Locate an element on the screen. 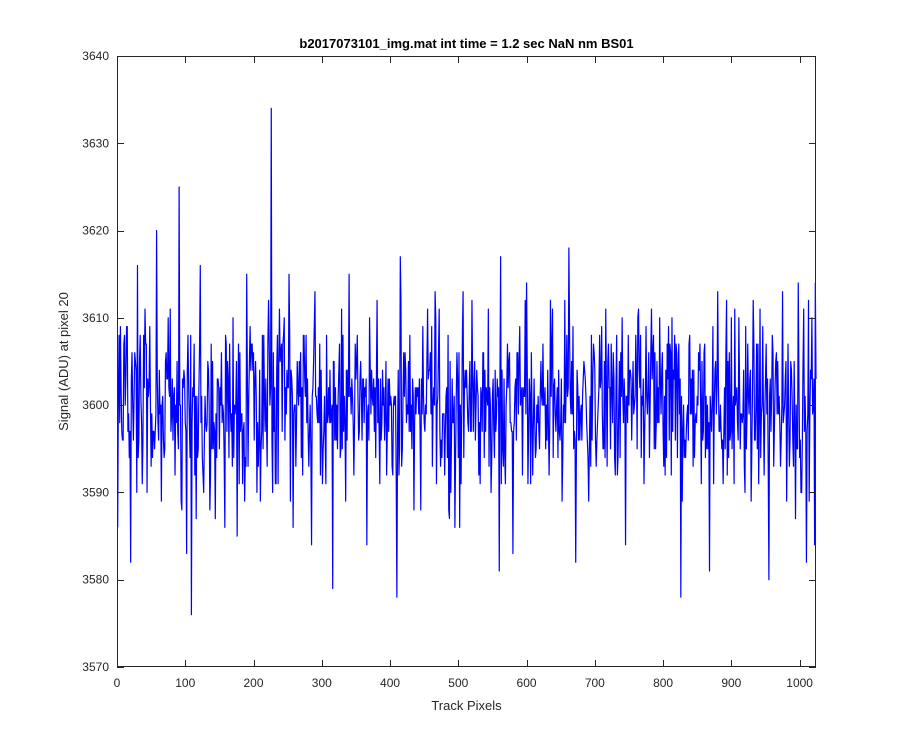 The width and height of the screenshot is (900, 750). x-tick-label: 100 is located at coordinates (185, 683).